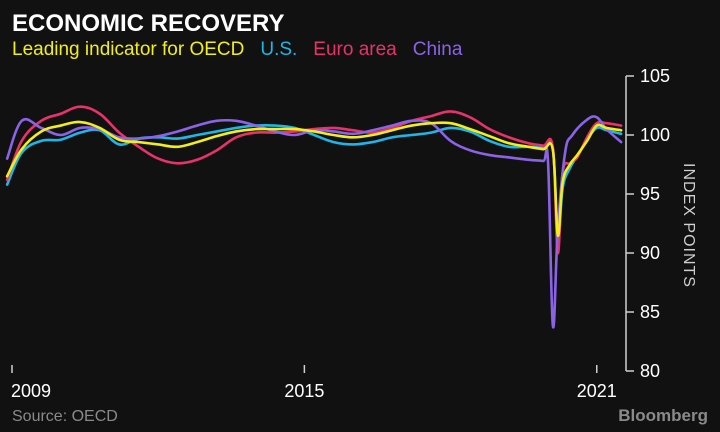 The image size is (720, 432). Describe the element at coordinates (650, 371) in the screenshot. I see `y-tick-label: 80` at that location.